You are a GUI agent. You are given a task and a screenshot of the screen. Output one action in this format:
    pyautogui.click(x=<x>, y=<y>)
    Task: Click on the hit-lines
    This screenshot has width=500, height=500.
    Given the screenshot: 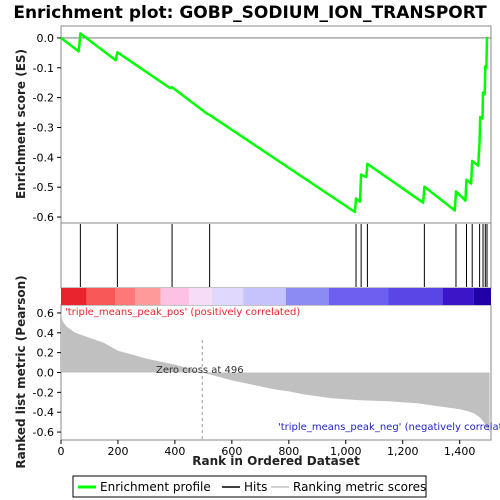 What is the action you would take?
    pyautogui.click(x=283, y=255)
    